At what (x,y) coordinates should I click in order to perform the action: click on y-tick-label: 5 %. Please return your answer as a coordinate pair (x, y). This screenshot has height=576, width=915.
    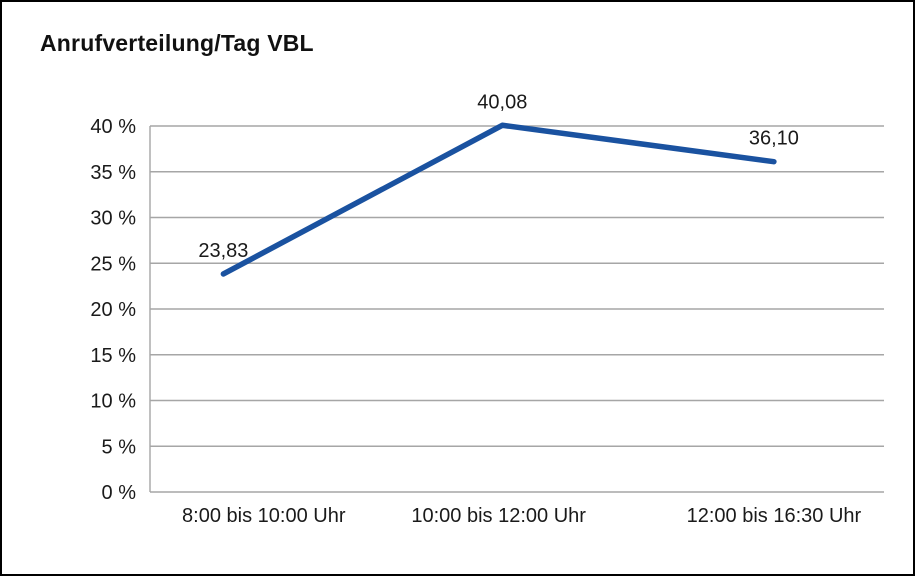
    Looking at the image, I should click on (119, 447).